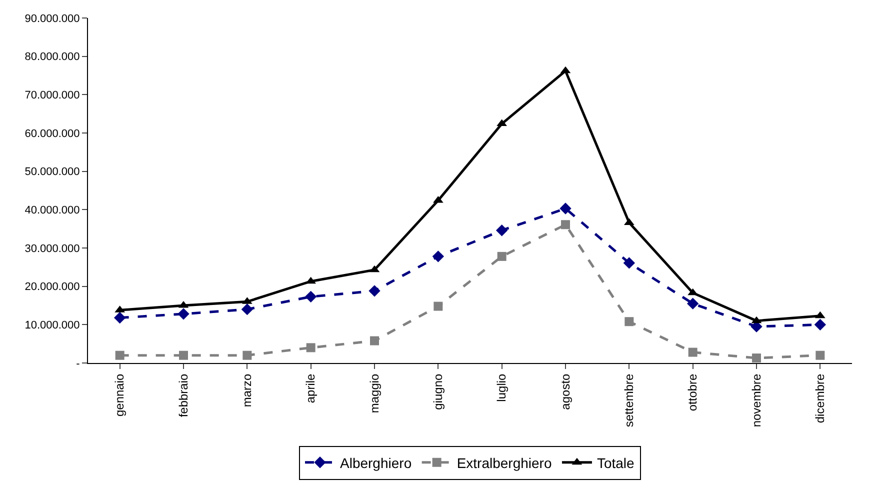  What do you see at coordinates (438, 391) in the screenshot?
I see `x-tick-label: giugno` at bounding box center [438, 391].